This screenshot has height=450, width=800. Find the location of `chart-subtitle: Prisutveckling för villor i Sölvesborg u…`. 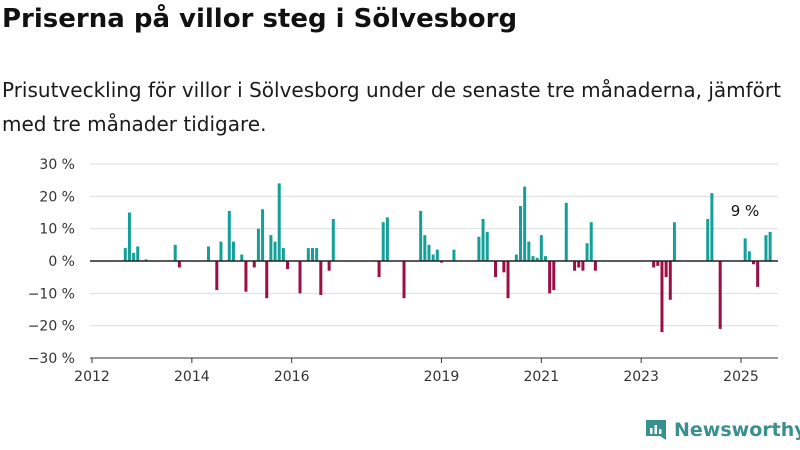

chart-subtitle: Prisutveckling för villor i Sölvesborg u… is located at coordinates (391, 107).